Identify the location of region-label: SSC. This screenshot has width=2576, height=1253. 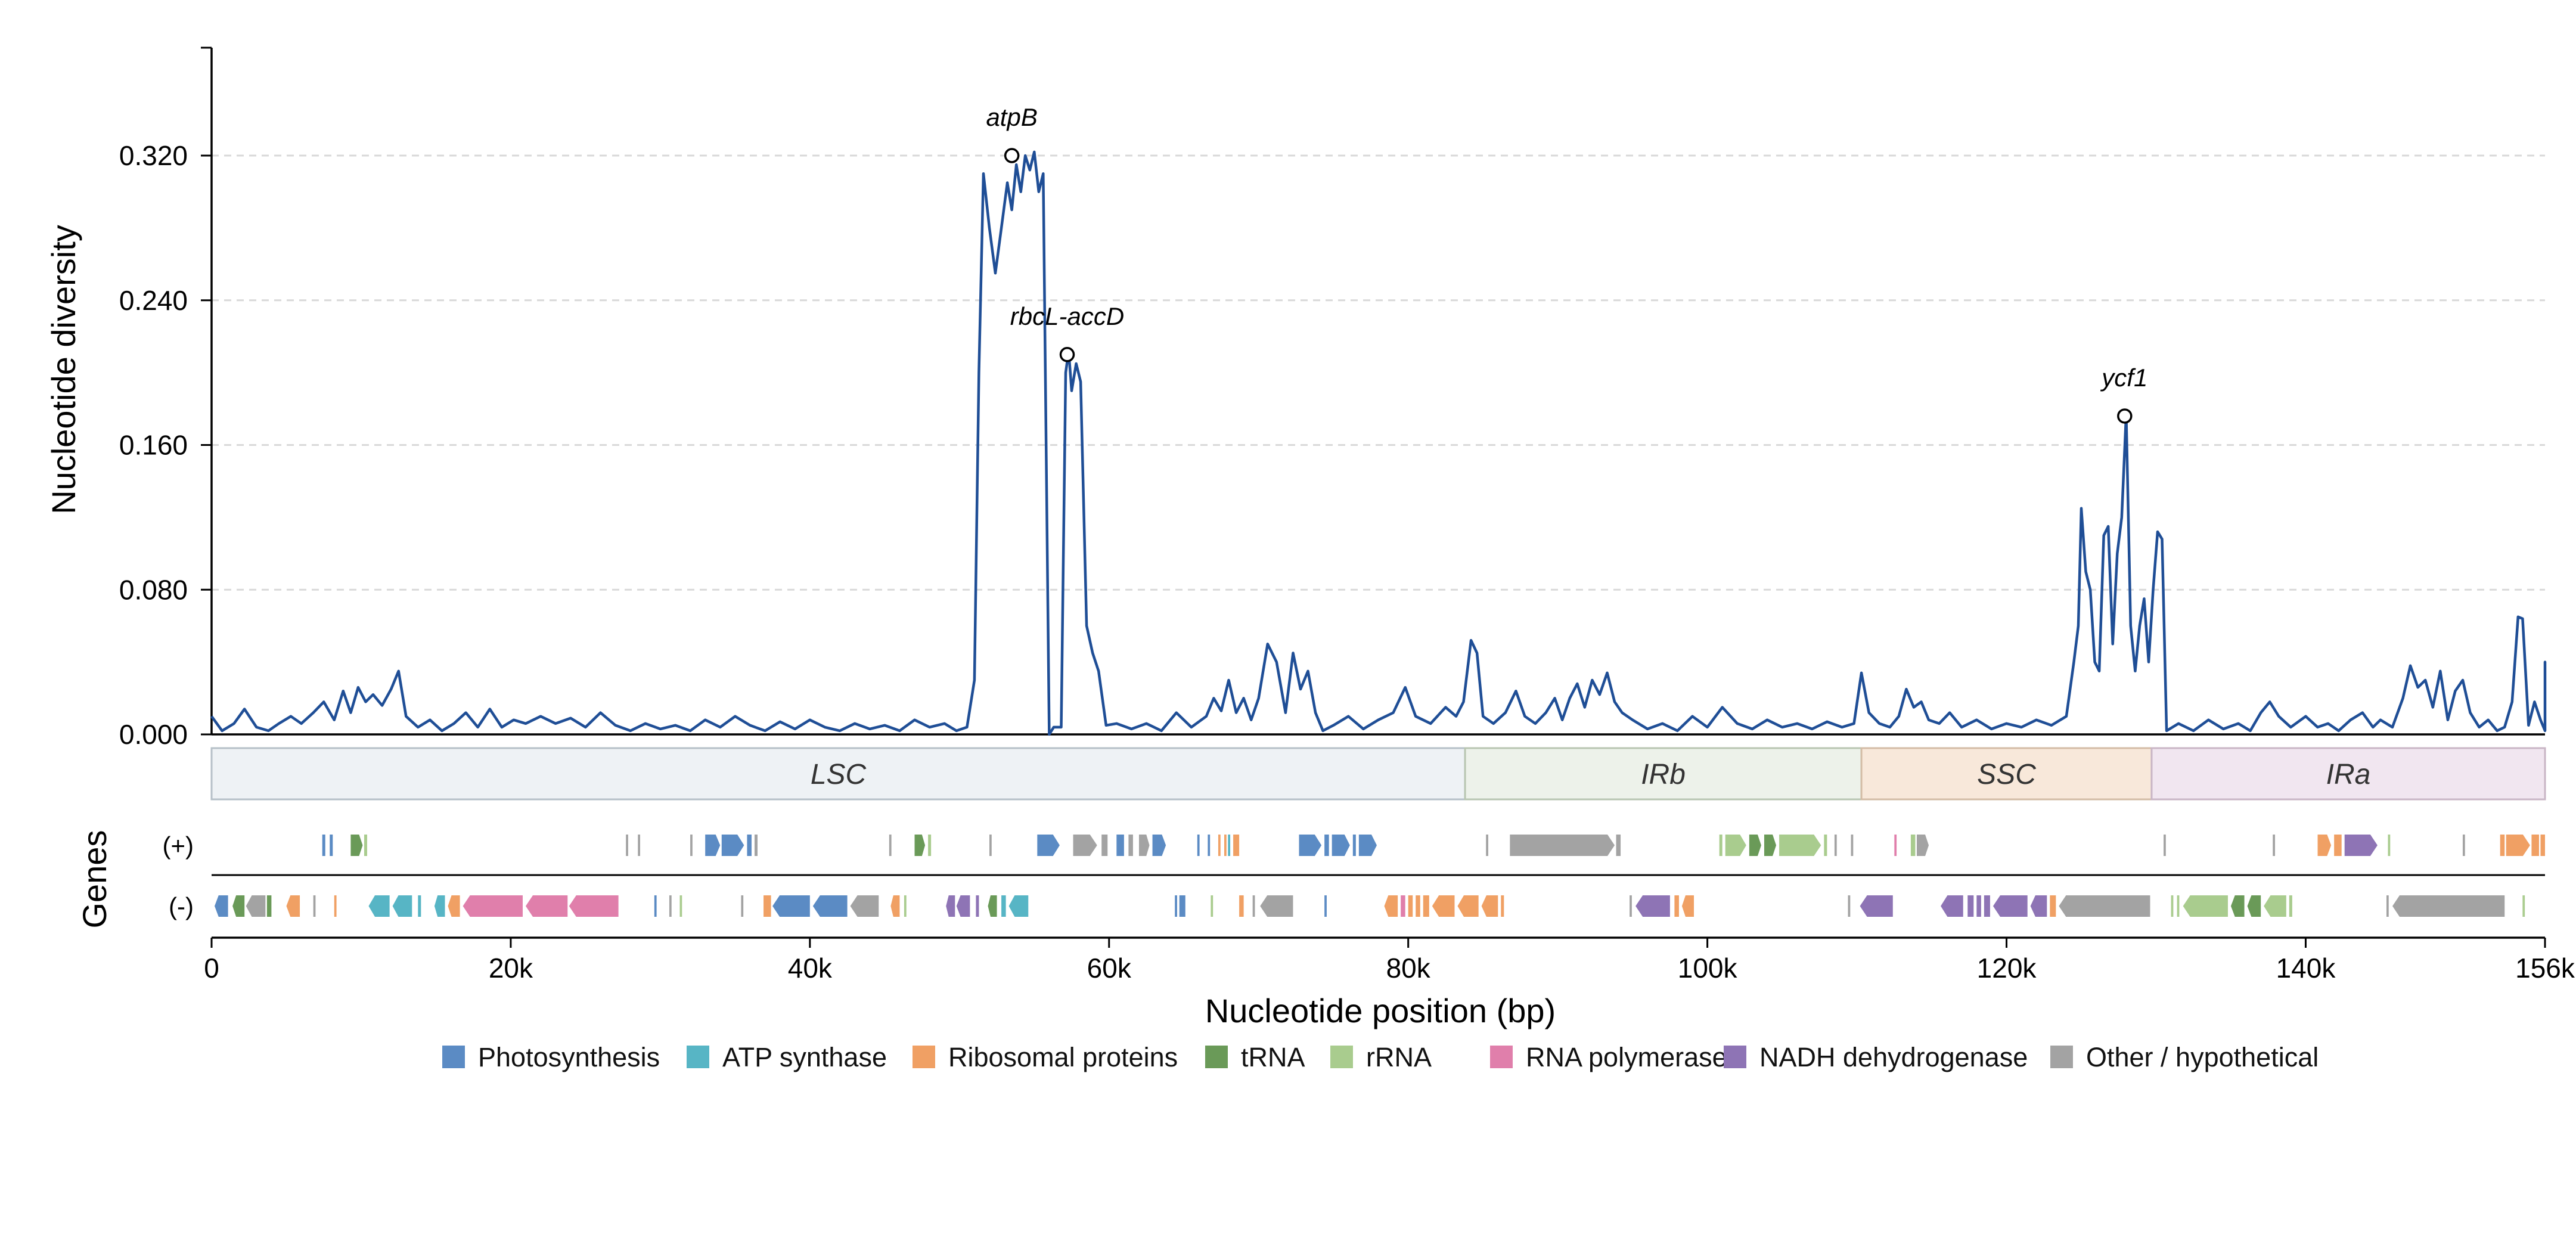
(2007, 774).